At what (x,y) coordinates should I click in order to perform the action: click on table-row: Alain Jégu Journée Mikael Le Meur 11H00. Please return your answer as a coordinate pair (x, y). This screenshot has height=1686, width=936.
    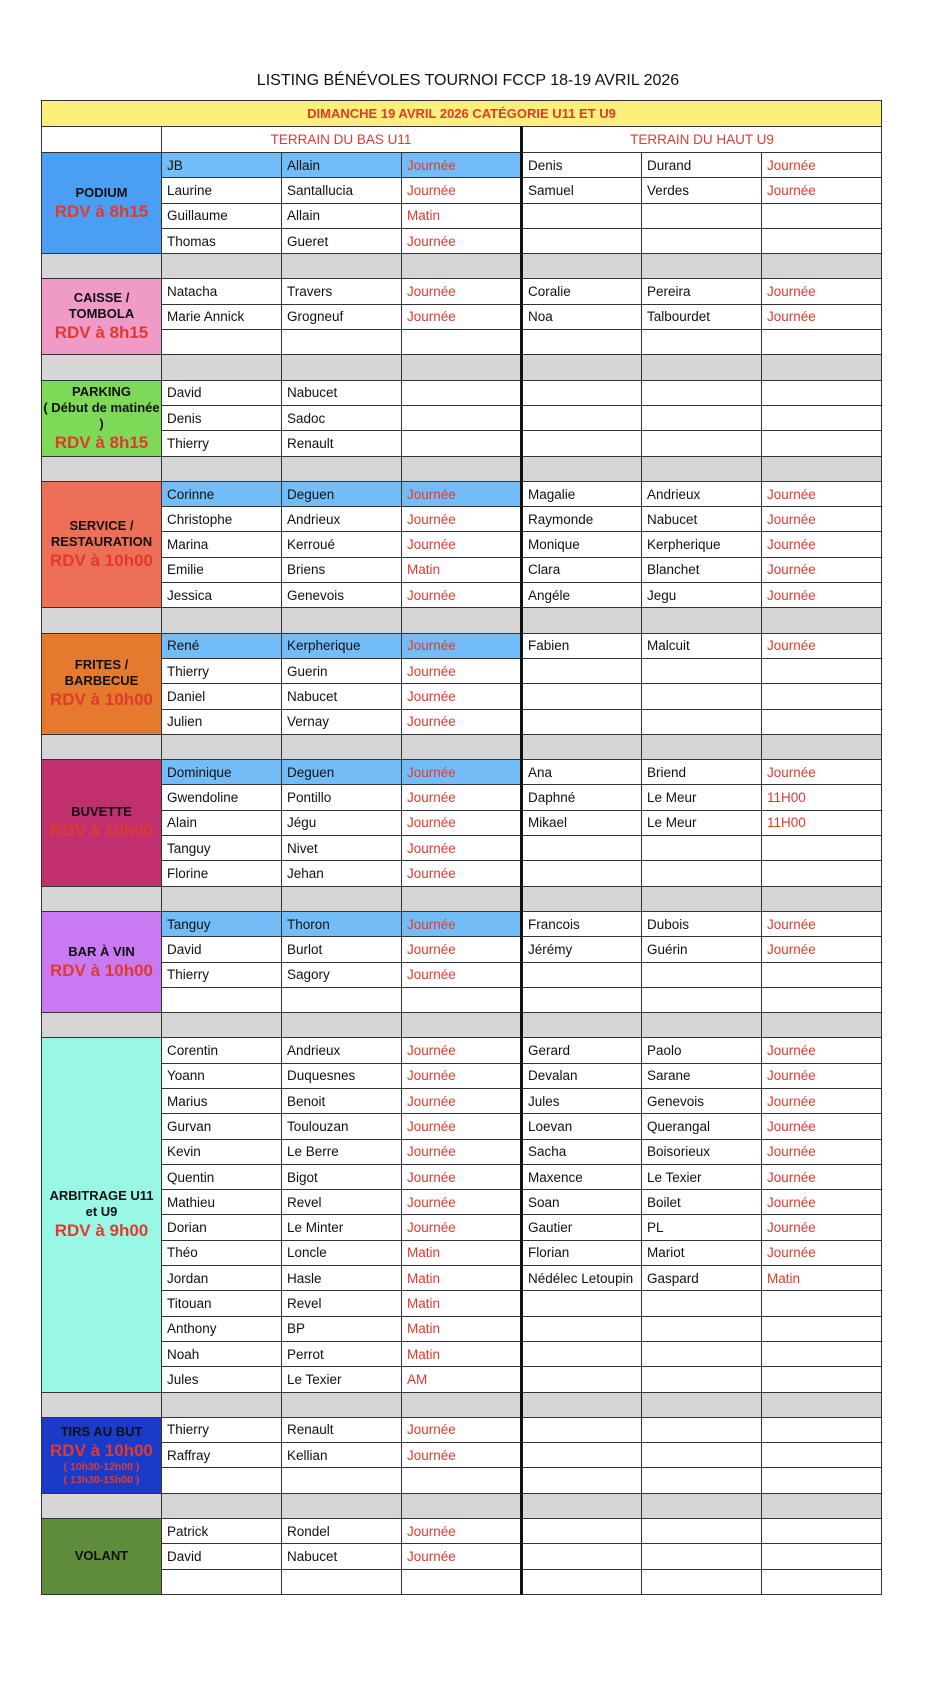
    Looking at the image, I should click on (462, 823).